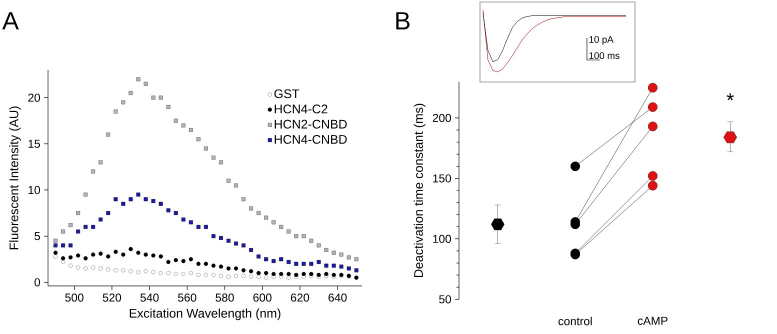 The image size is (777, 334). What do you see at coordinates (442, 118) in the screenshot?
I see `y-tick-label: 200` at bounding box center [442, 118].